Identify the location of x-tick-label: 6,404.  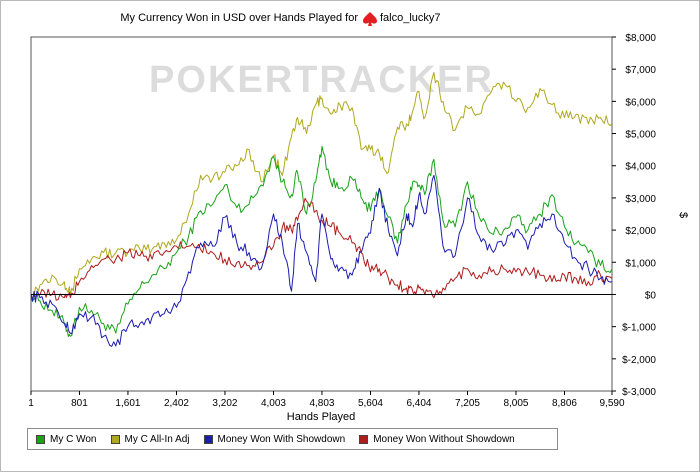
(418, 403).